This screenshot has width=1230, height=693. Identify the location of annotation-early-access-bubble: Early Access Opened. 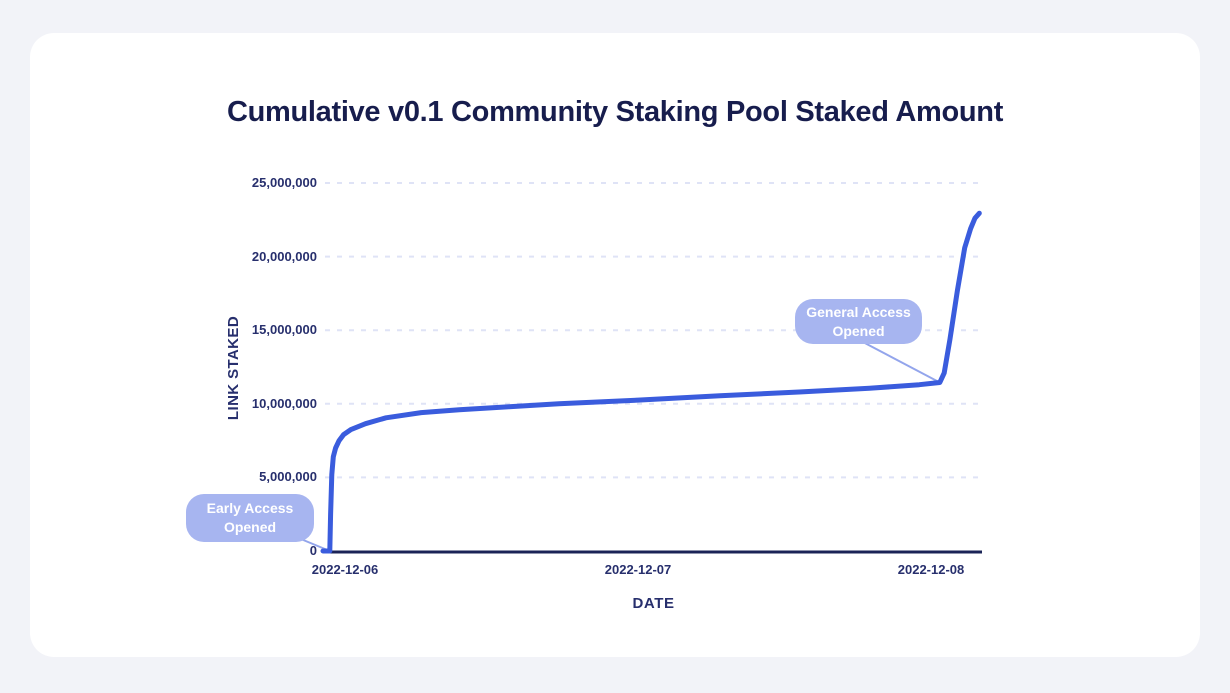
(250, 518).